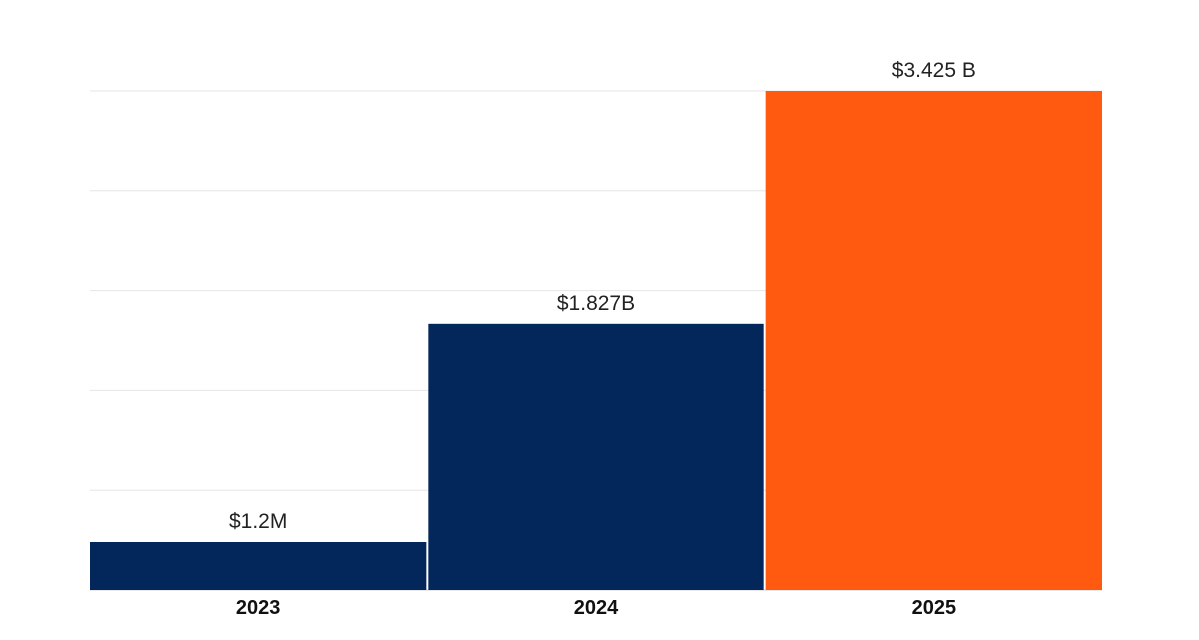 Image resolution: width=1199 pixels, height=640 pixels. Describe the element at coordinates (596, 456) in the screenshot. I see `bar-2024` at that location.